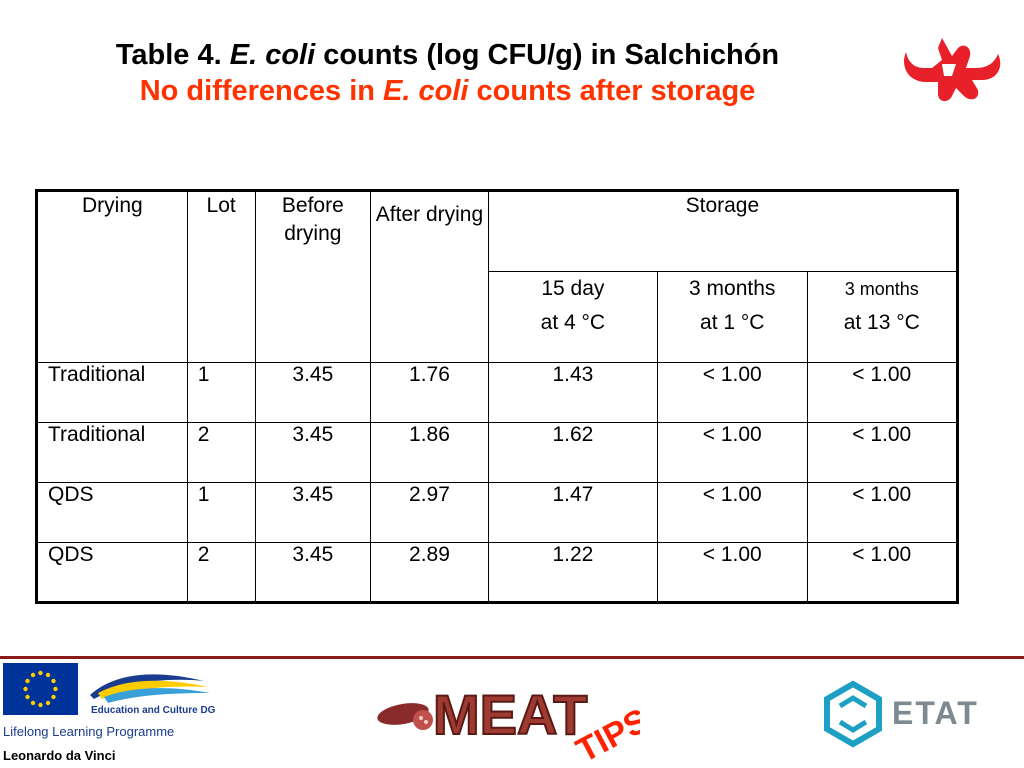 Image resolution: width=1024 pixels, height=768 pixels. Describe the element at coordinates (732, 322) in the screenshot. I see `header-3m1-line2: at 1 °C` at that location.